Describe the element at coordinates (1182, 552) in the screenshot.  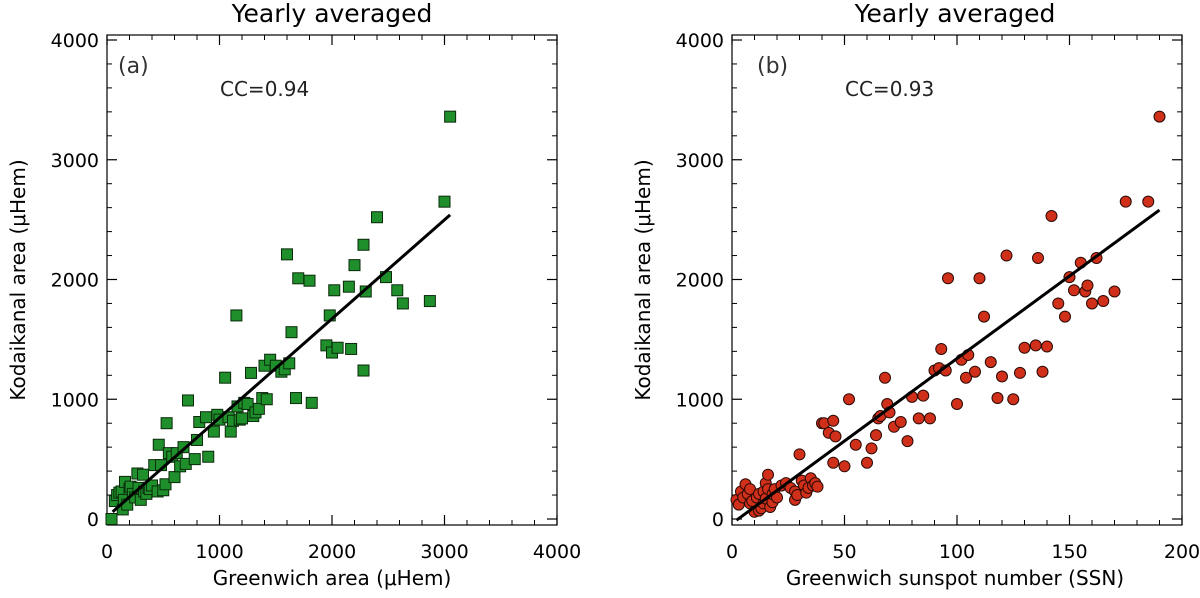
I see `panel-b-x-tick-label: 200` at that location.